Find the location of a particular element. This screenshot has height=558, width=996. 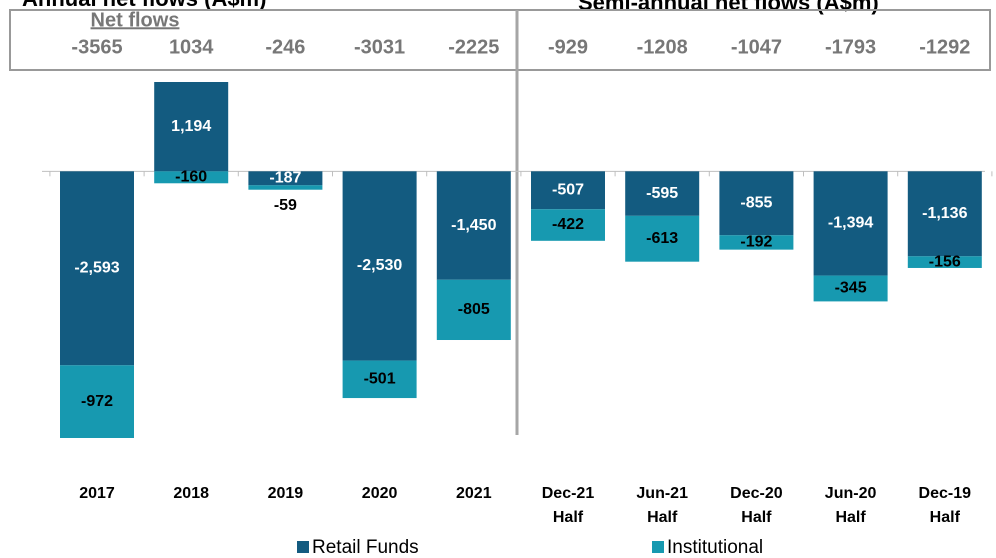

data-label: -2,593 is located at coordinates (96, 268).